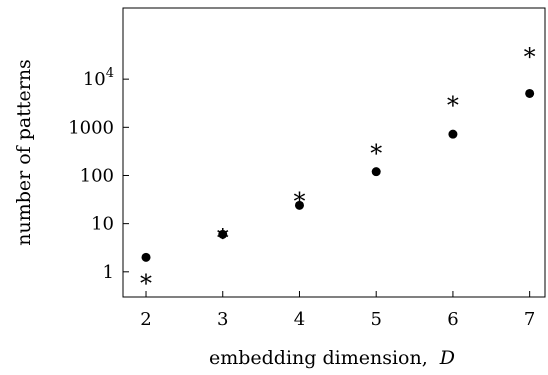  I want to click on x-tick-label: 6, so click(452, 319).